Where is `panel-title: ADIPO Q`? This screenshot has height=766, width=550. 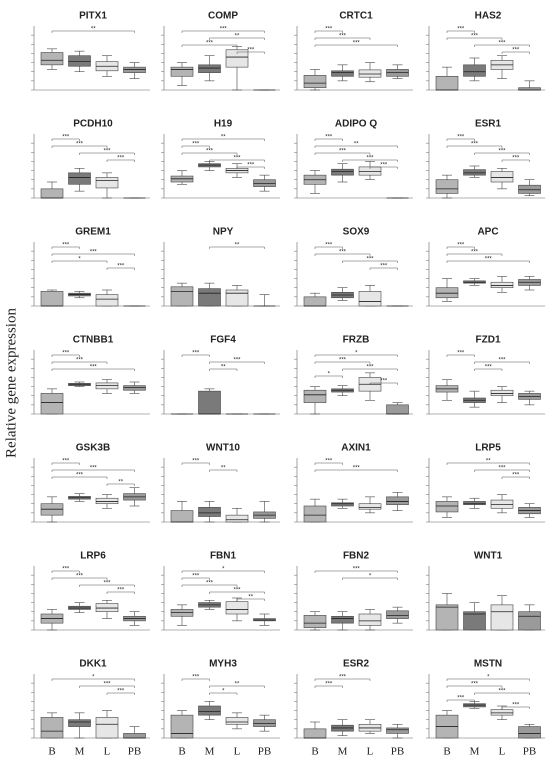 panel-title: ADIPO Q is located at coordinates (356, 124).